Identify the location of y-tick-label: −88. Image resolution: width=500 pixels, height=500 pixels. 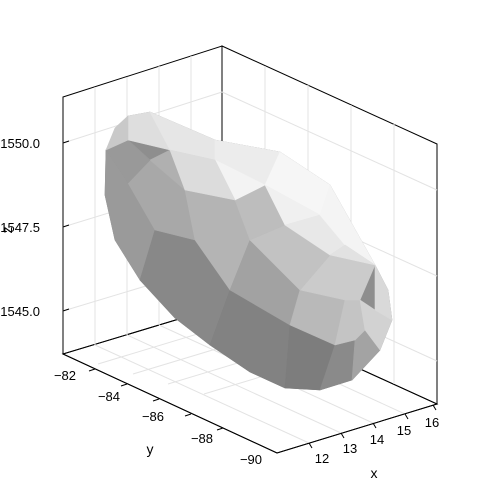
(202, 438).